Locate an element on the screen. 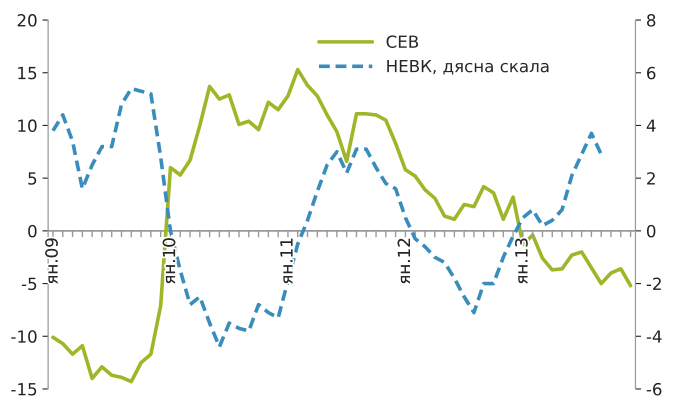 The height and width of the screenshot is (401, 687). y-tick-label: 15 is located at coordinates (27, 73).